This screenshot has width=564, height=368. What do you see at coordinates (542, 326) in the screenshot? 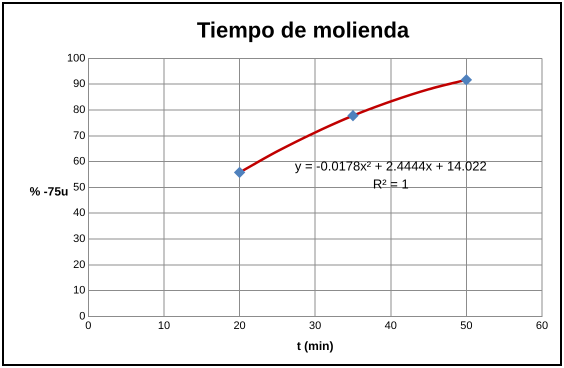
I see `x-tick-label: 60` at bounding box center [542, 326].